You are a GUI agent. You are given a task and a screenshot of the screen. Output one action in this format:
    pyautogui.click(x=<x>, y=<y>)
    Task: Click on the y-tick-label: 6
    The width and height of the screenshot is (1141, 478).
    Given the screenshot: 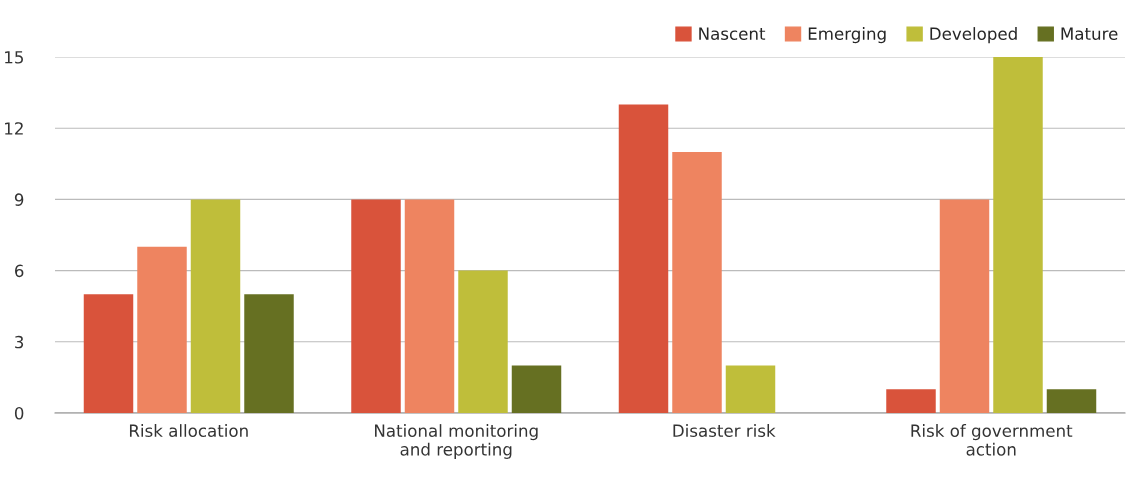 What is the action you would take?
    pyautogui.click(x=19, y=271)
    